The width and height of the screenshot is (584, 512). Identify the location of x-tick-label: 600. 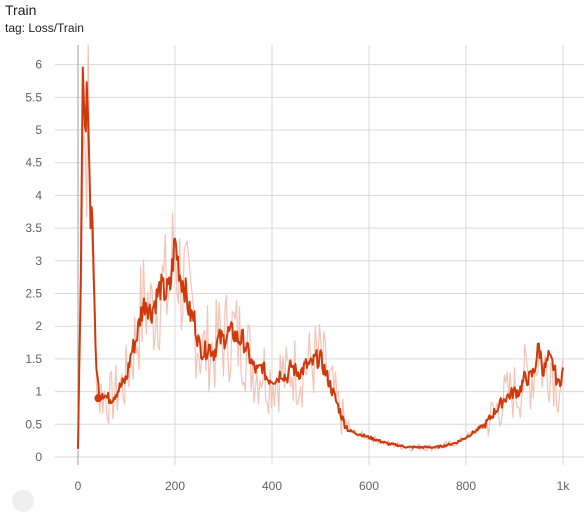
(369, 486).